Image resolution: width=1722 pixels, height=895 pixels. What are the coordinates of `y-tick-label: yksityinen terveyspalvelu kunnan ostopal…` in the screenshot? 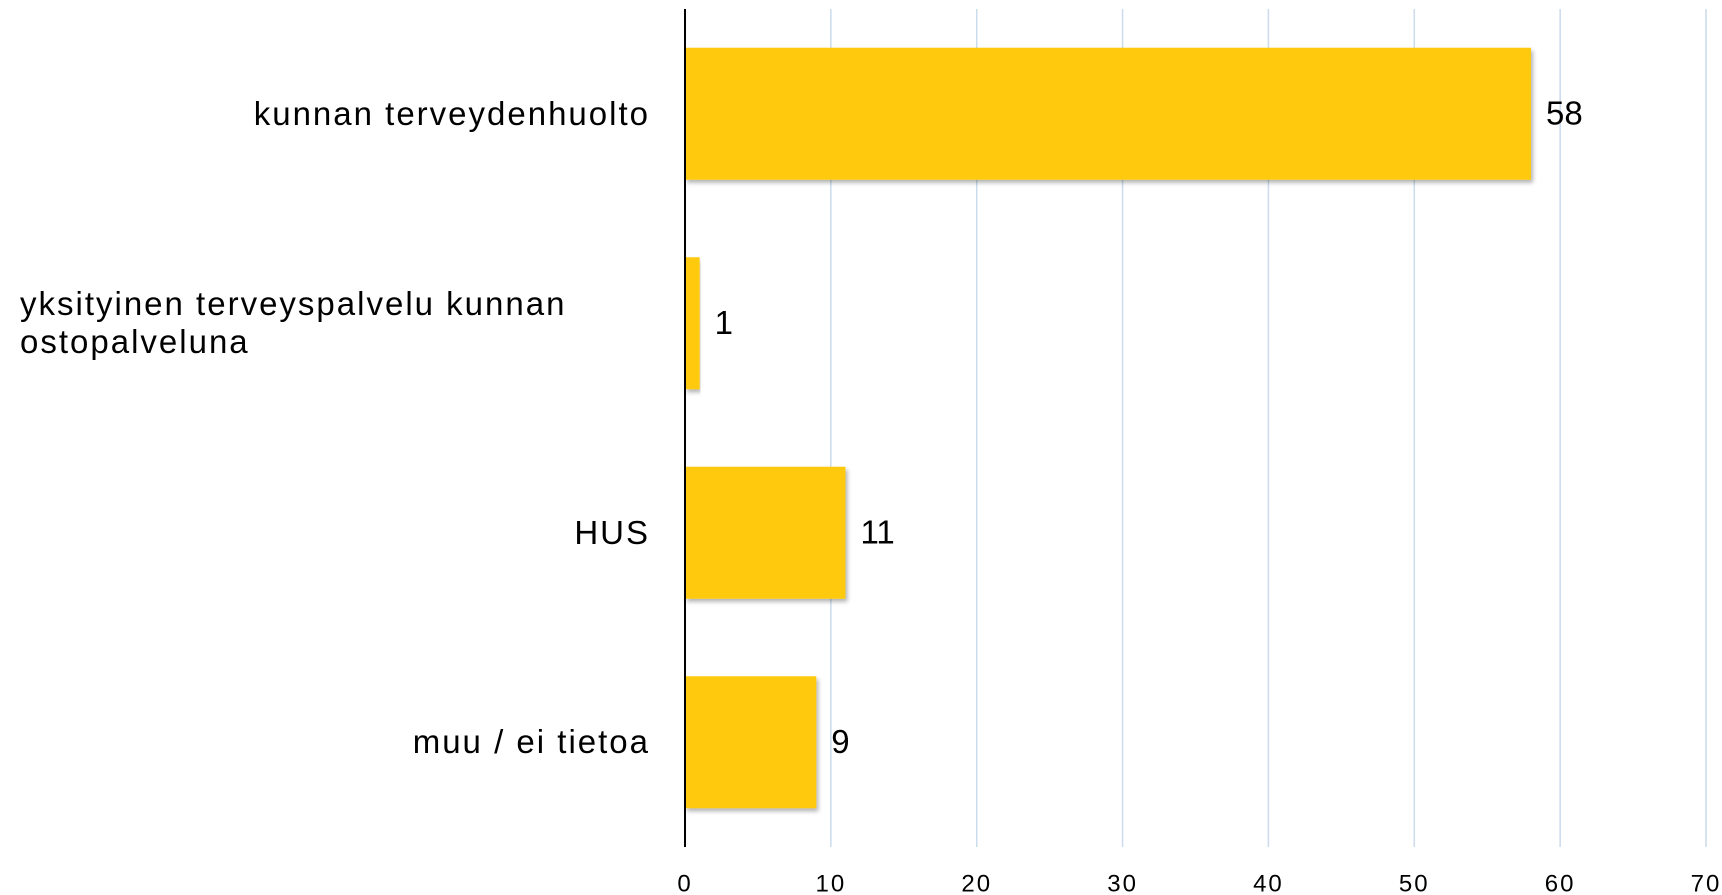 It's located at (293, 323).